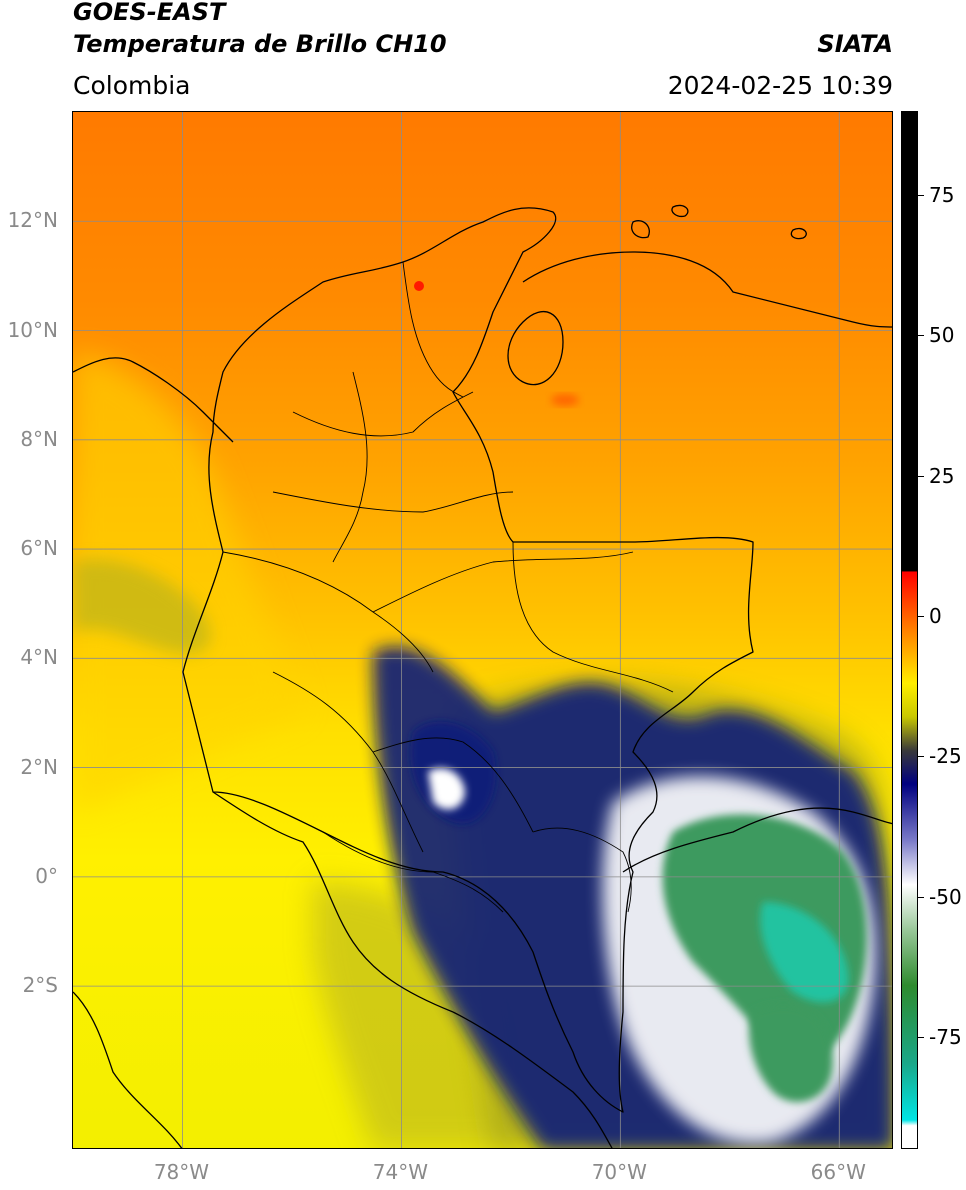  I want to click on lat-tick-label: 2°S, so click(40, 985).